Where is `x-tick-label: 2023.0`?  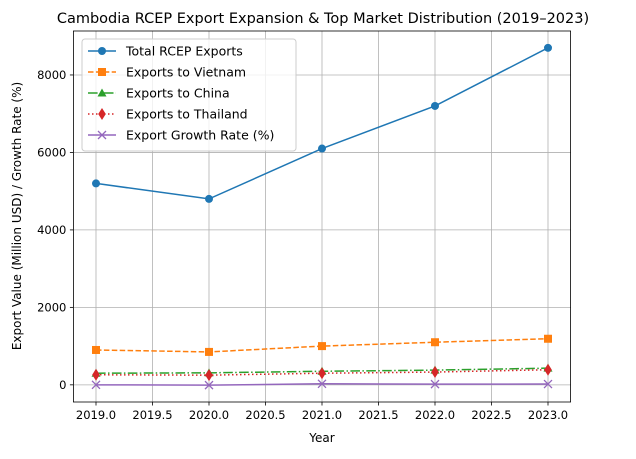 x-tick-label: 2023.0 is located at coordinates (548, 415).